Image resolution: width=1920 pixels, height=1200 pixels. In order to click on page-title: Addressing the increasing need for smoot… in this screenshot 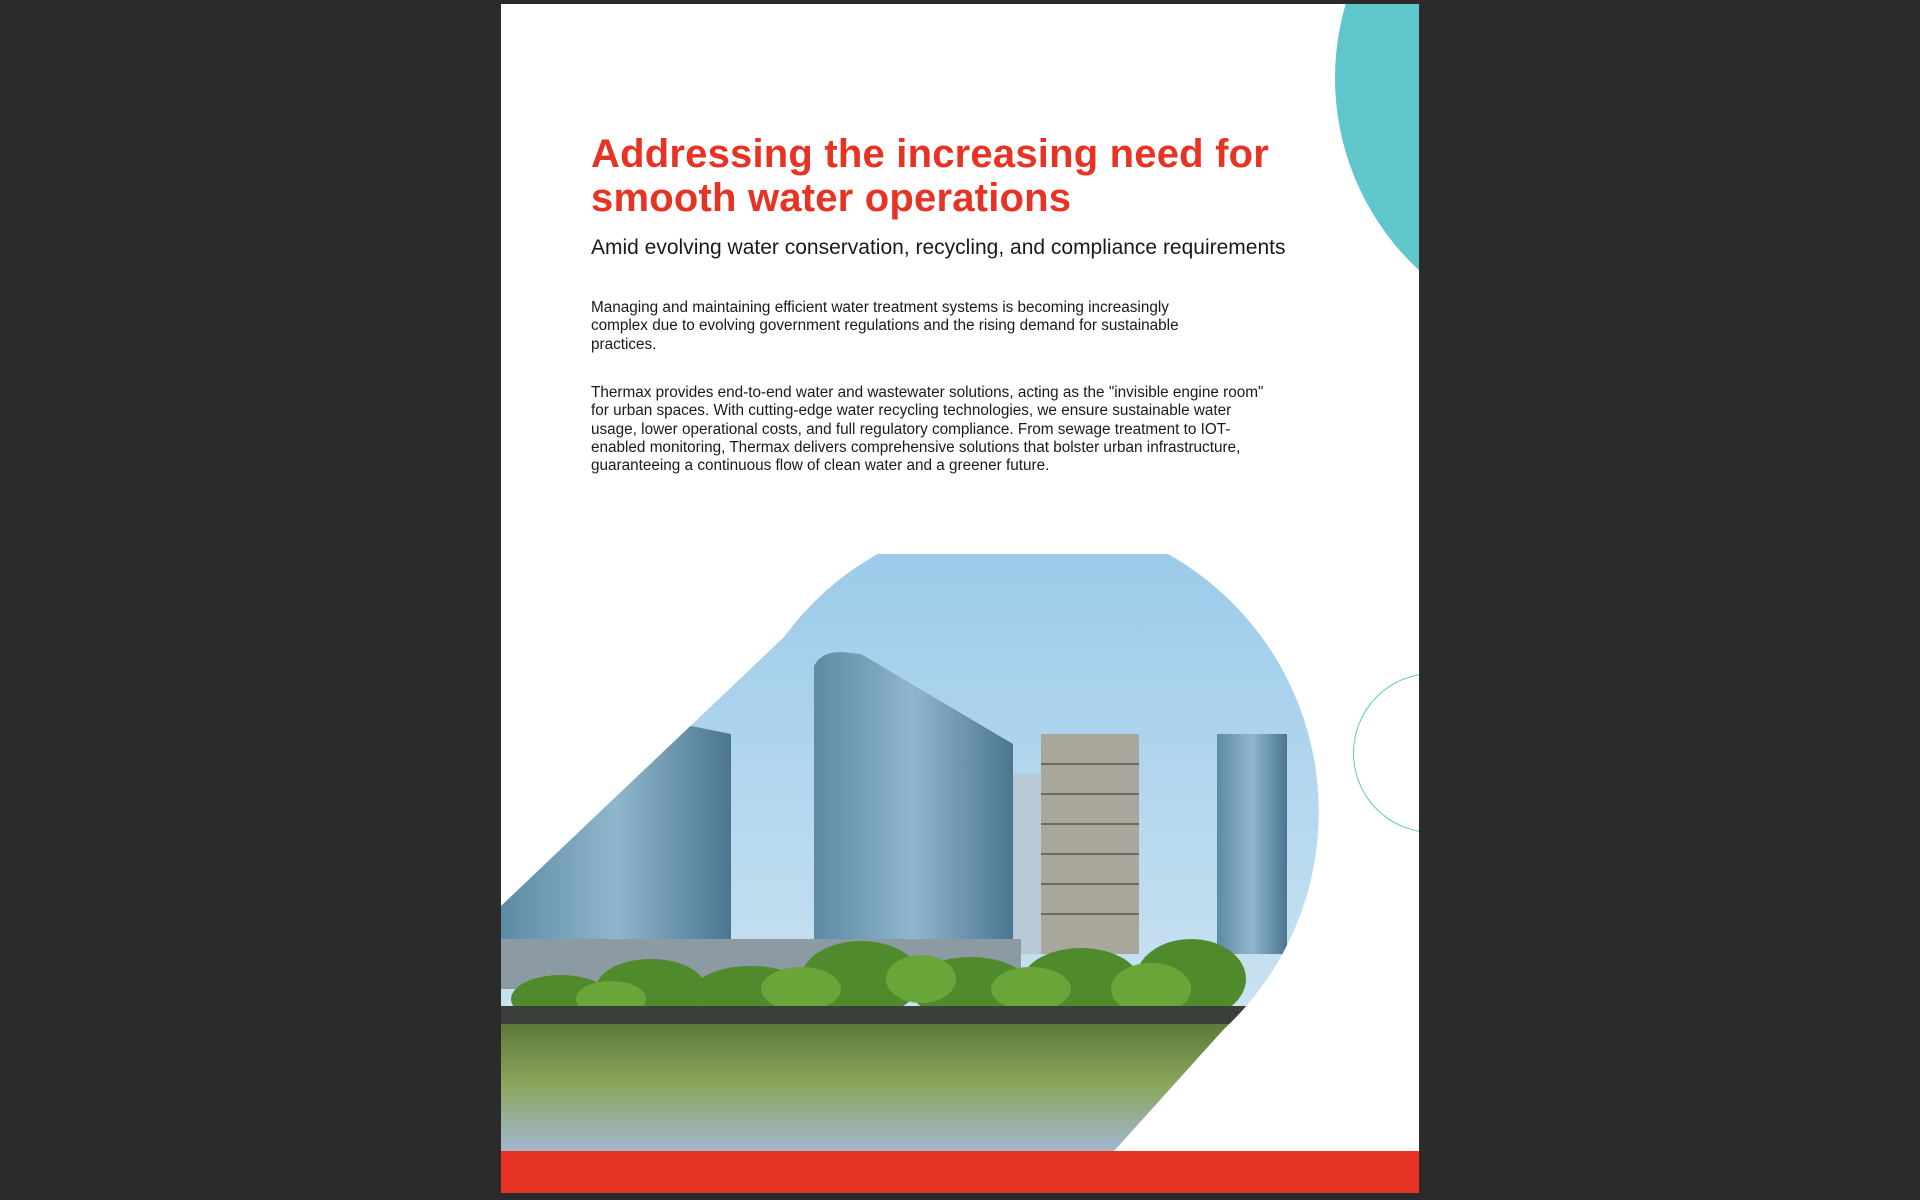, I will do `click(930, 176)`.